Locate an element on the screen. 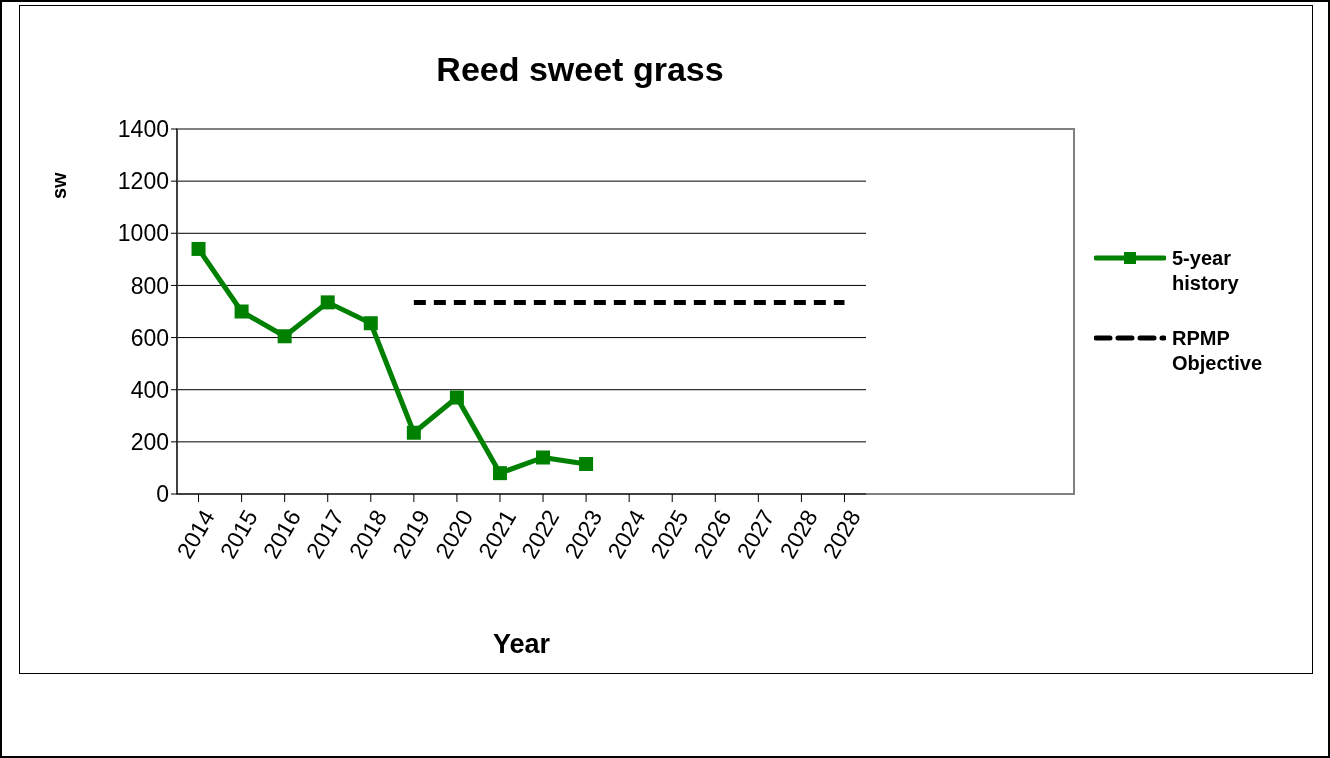 The height and width of the screenshot is (758, 1330). y-tick-label: 800 is located at coordinates (149, 285).